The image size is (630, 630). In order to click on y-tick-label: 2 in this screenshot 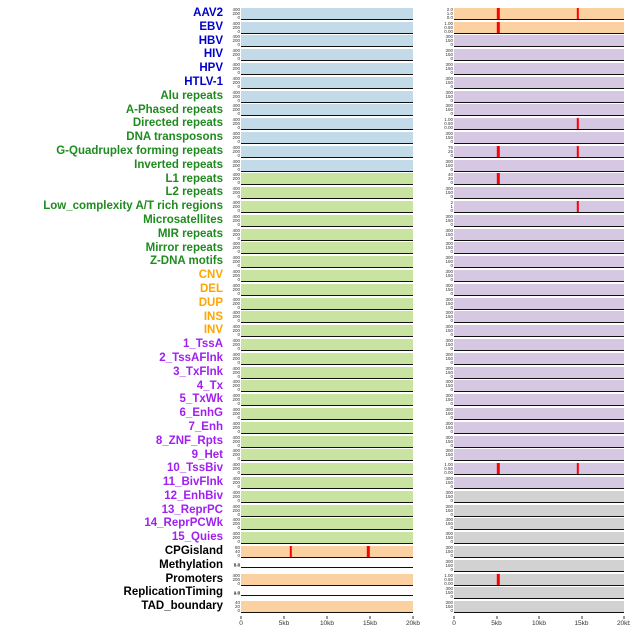, I will do `click(451, 203)`.